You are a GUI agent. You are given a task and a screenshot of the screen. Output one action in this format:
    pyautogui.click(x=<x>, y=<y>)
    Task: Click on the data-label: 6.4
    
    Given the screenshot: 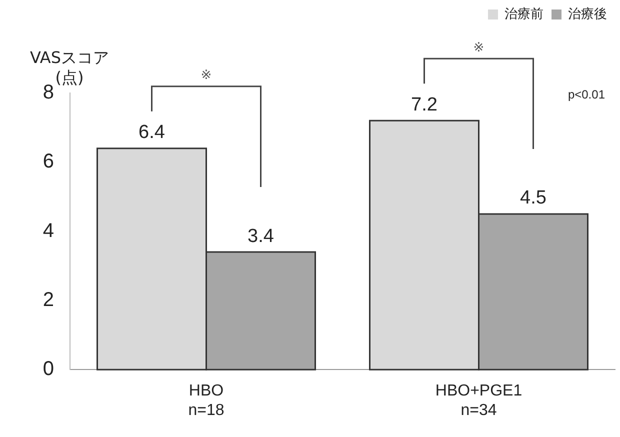 What is the action you would take?
    pyautogui.click(x=152, y=133)
    